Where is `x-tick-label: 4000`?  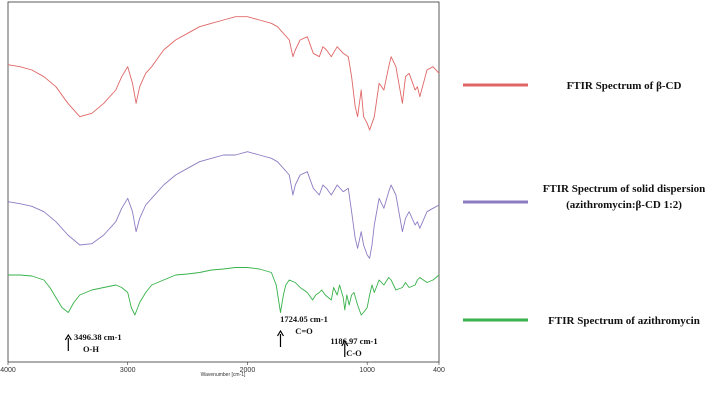
x-tick-label: 4000 is located at coordinates (8, 370).